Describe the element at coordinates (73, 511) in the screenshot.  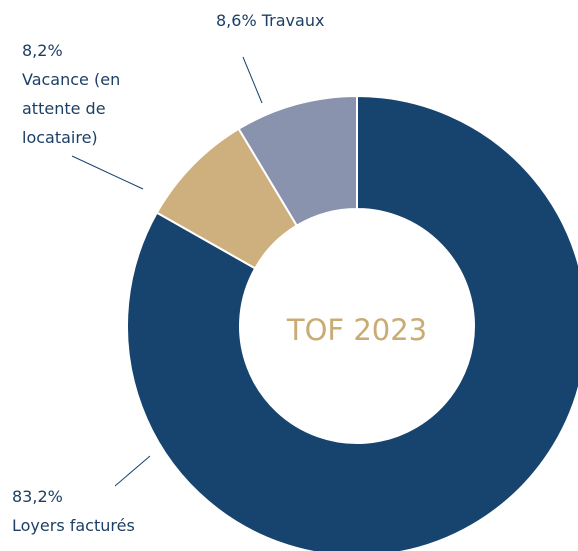
I see `slice-label: 83,2% Loyers facturés` at that location.